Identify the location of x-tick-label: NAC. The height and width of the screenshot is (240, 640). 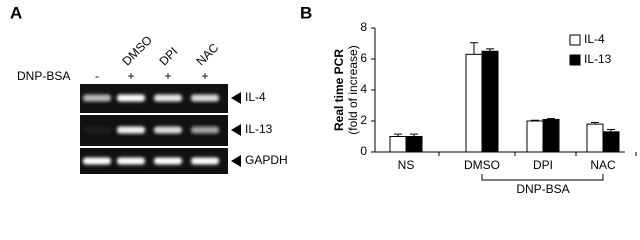
(603, 165).